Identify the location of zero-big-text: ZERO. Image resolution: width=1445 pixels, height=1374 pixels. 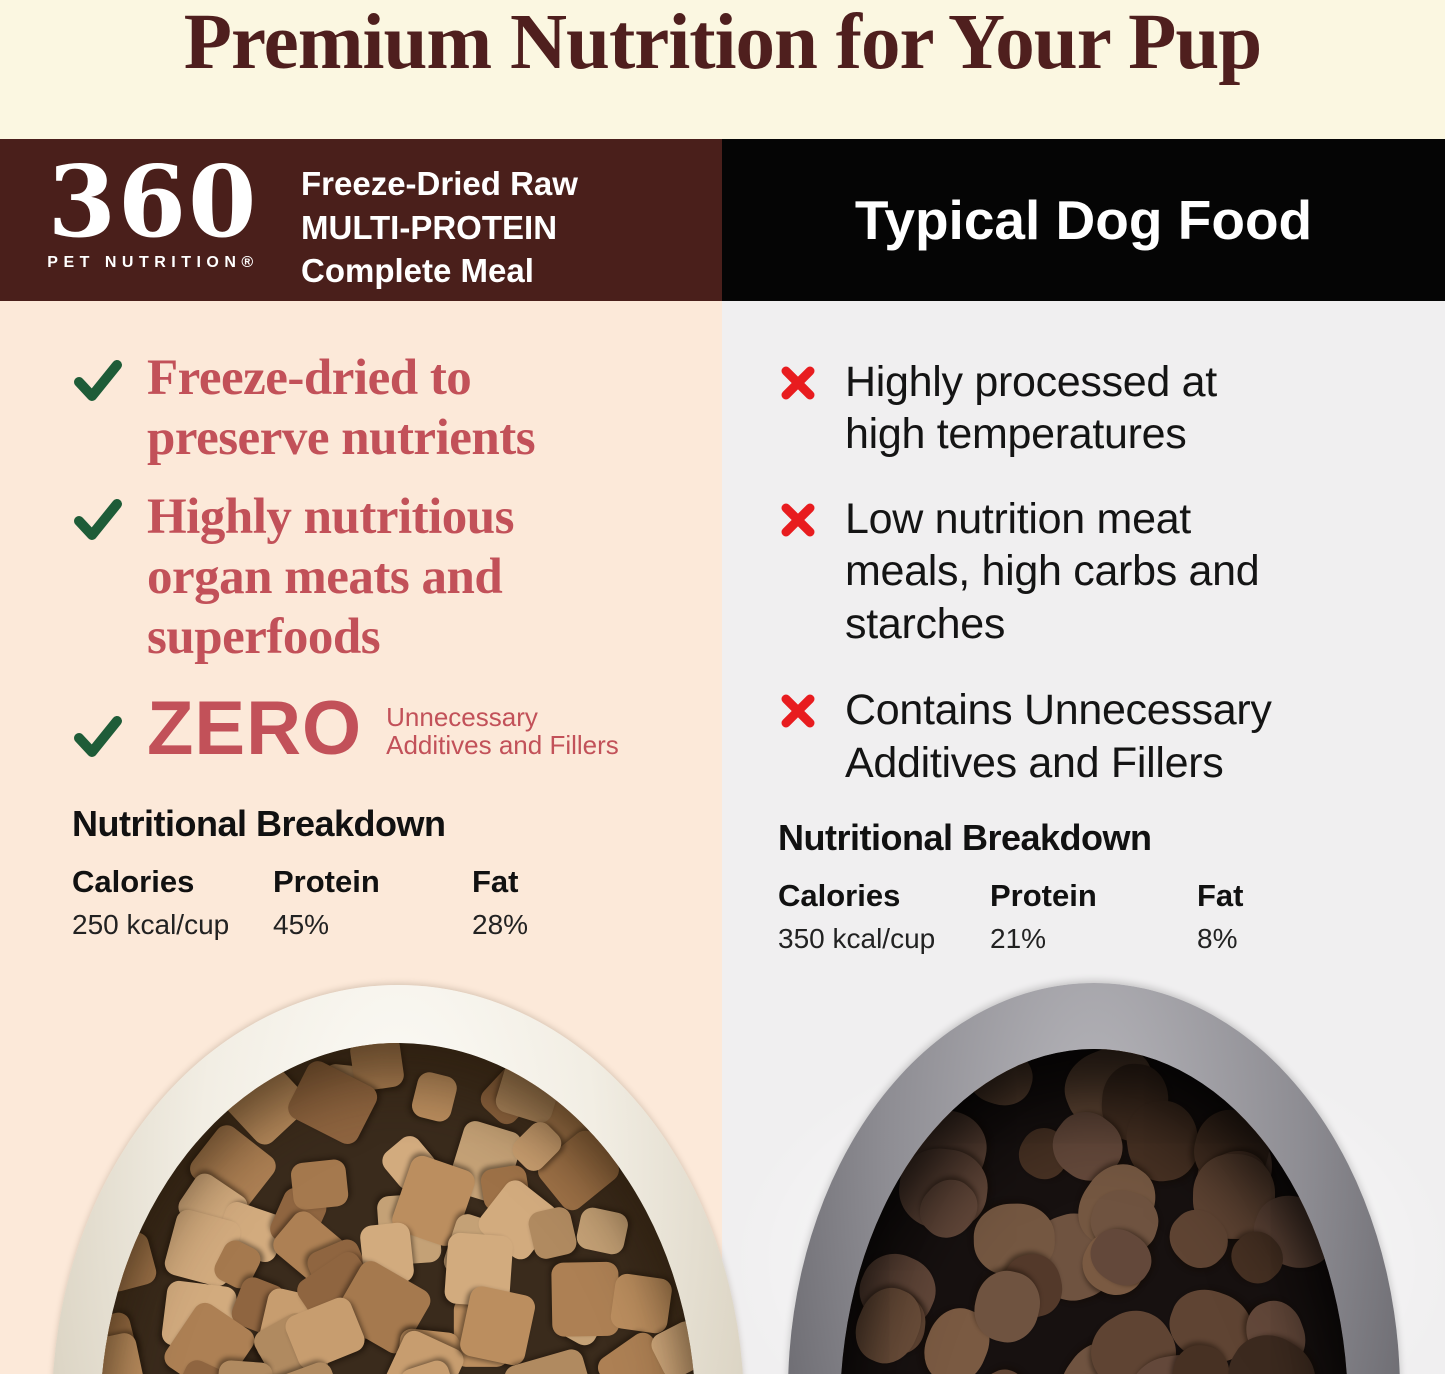
(255, 729).